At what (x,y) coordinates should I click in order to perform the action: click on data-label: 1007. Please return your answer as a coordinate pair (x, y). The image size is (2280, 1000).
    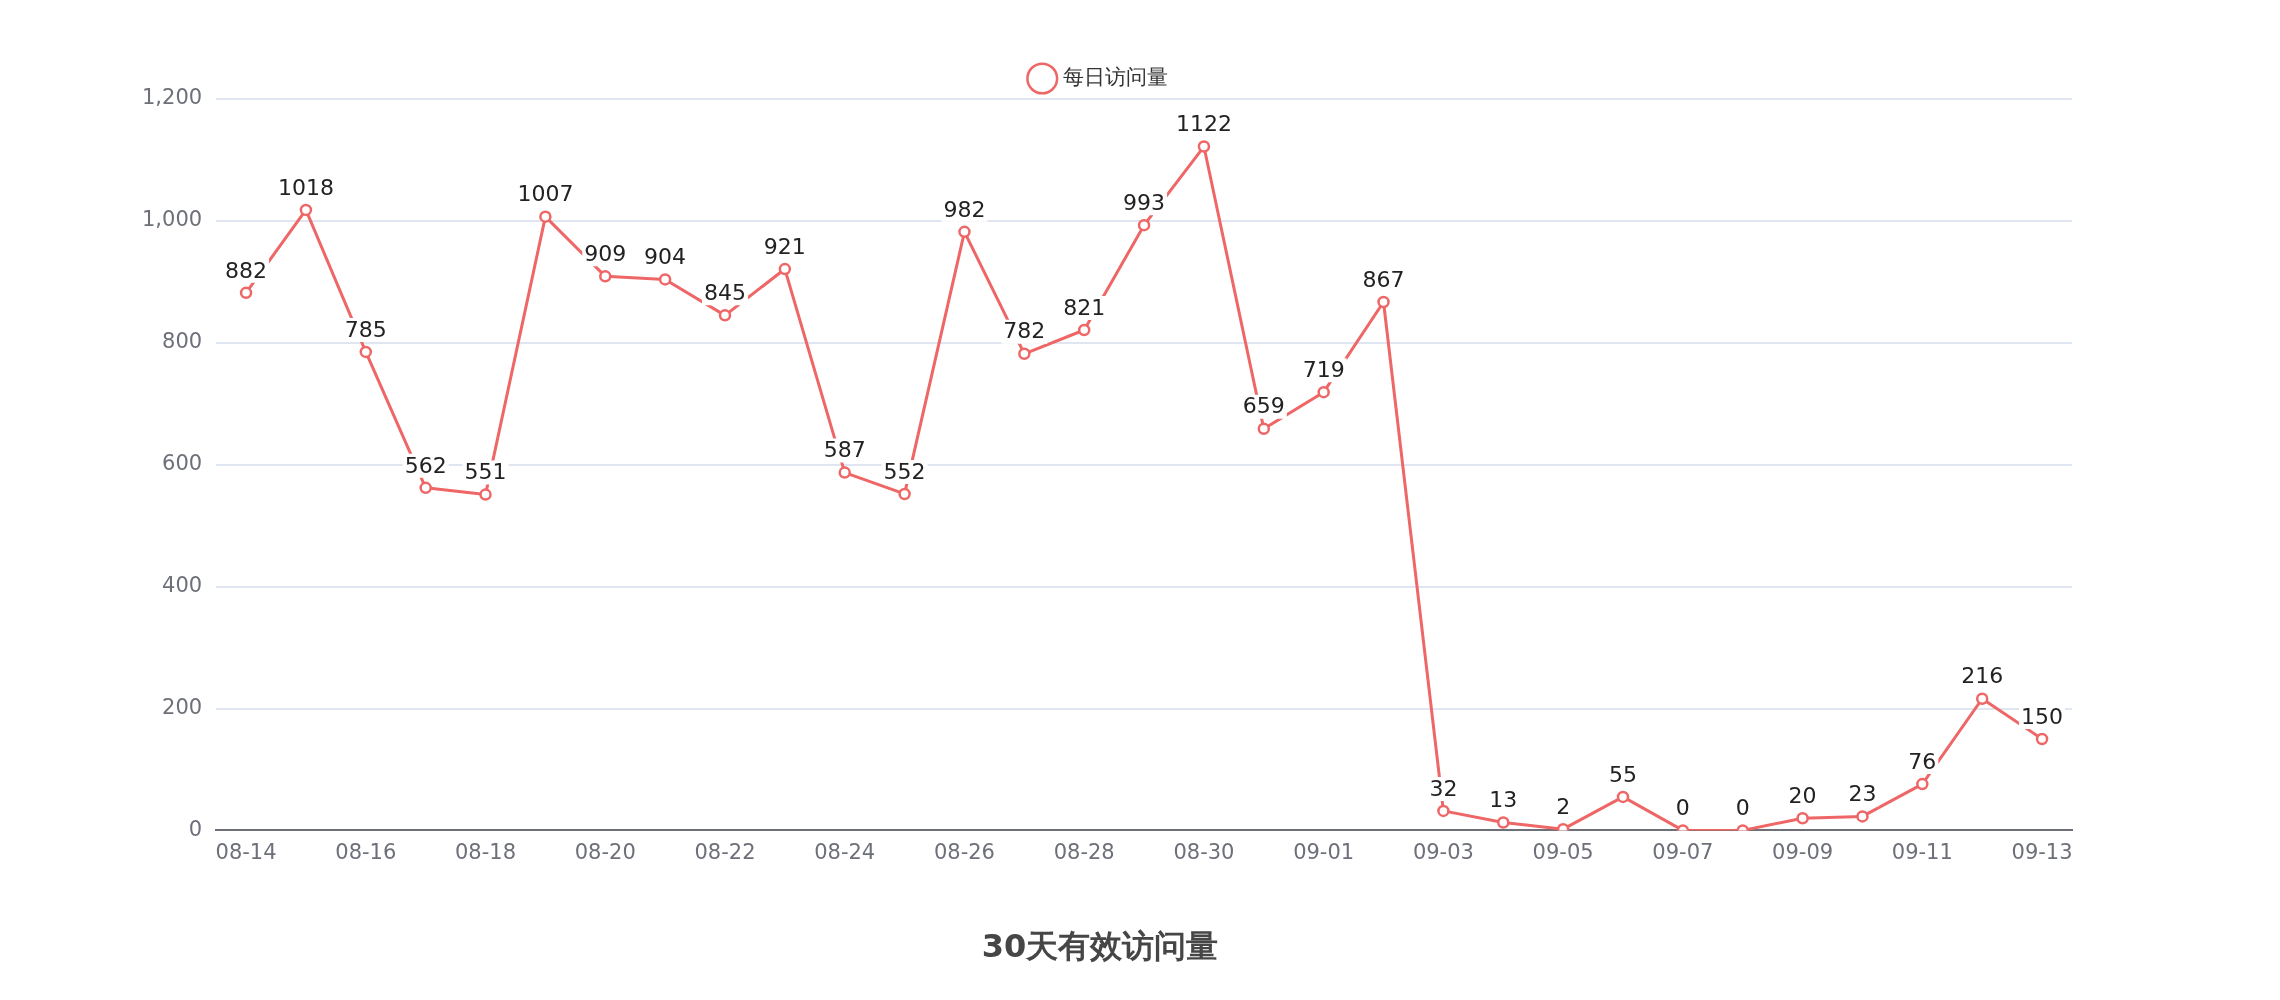
    Looking at the image, I should click on (545, 194).